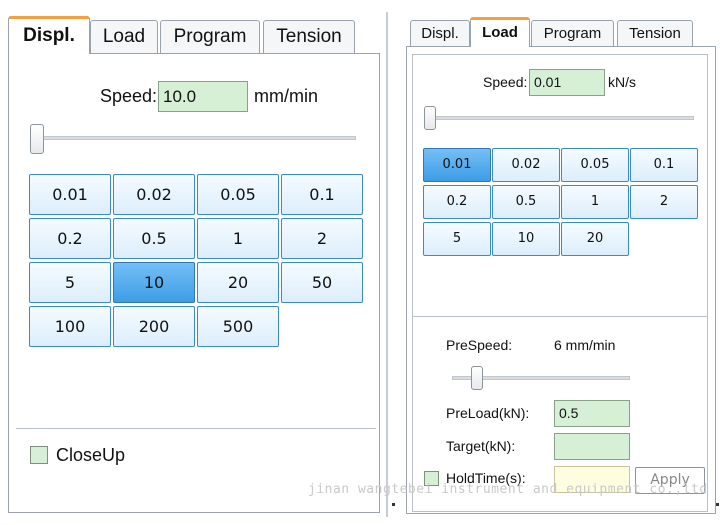  What do you see at coordinates (567, 82) in the screenshot?
I see `speed-input: 0.01` at bounding box center [567, 82].